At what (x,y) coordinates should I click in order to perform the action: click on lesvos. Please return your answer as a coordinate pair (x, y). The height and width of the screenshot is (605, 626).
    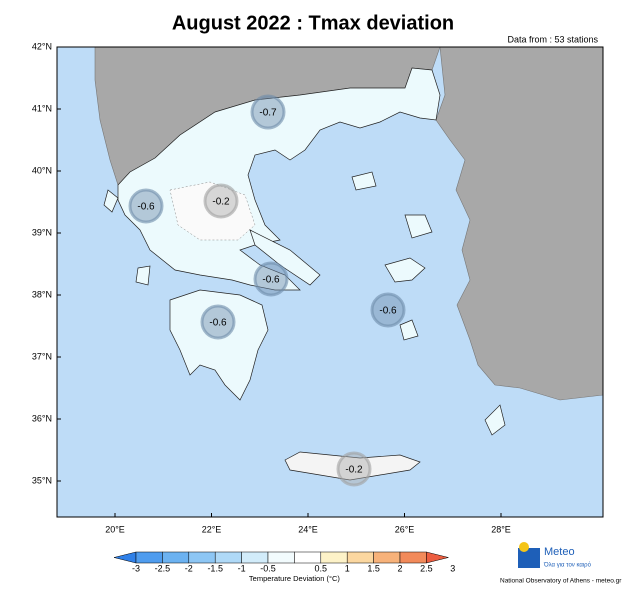
    Looking at the image, I should click on (405, 270).